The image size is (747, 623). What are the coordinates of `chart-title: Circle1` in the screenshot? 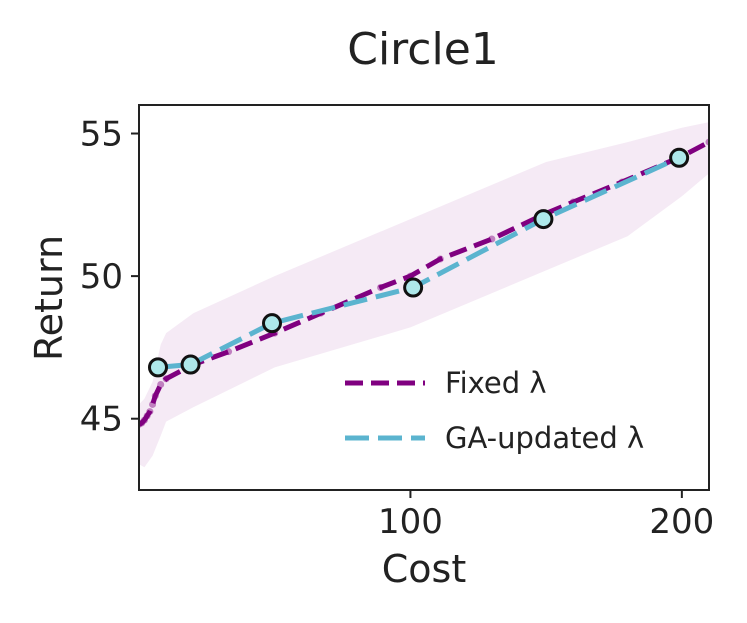 It's located at (423, 49).